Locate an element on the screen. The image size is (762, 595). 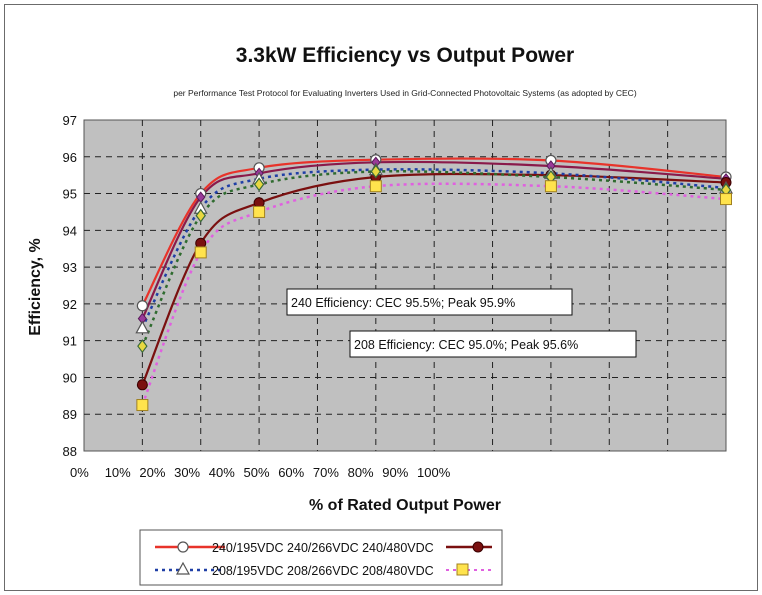
y-tick-label: 90 is located at coordinates (70, 377).